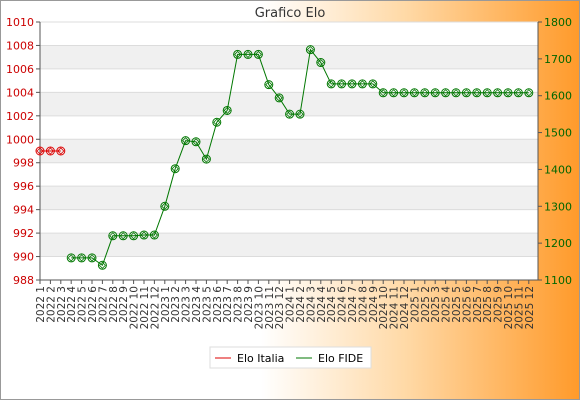  Describe the element at coordinates (395, 307) in the screenshot. I see `x-tick-label: 2024 11` at that location.